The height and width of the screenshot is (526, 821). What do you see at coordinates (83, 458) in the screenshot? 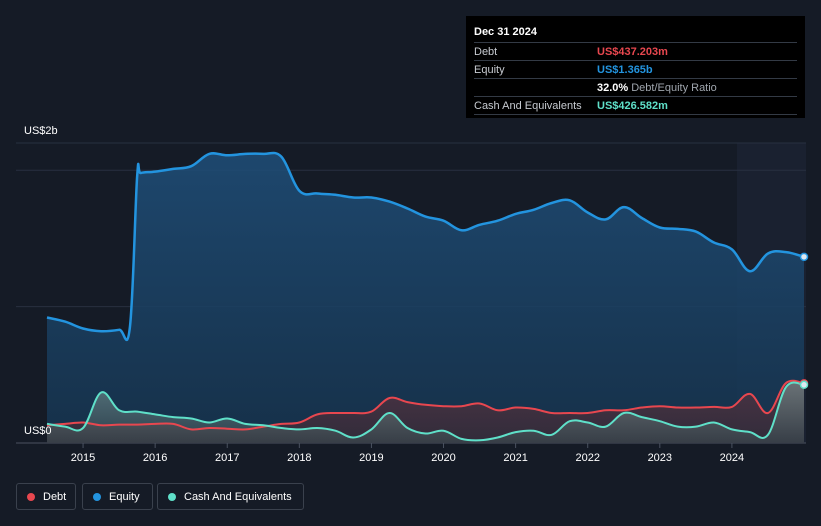
I see `x-tick-label: 2015` at bounding box center [83, 458].